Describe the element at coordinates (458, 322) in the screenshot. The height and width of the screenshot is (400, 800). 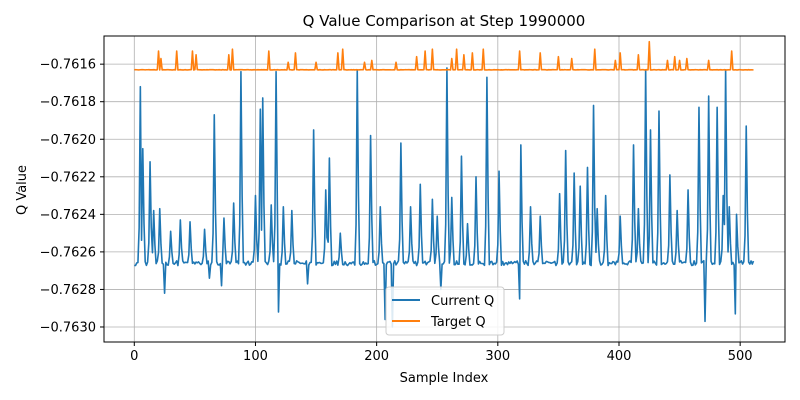
I see `legend-label-target-q: Target Q` at that location.